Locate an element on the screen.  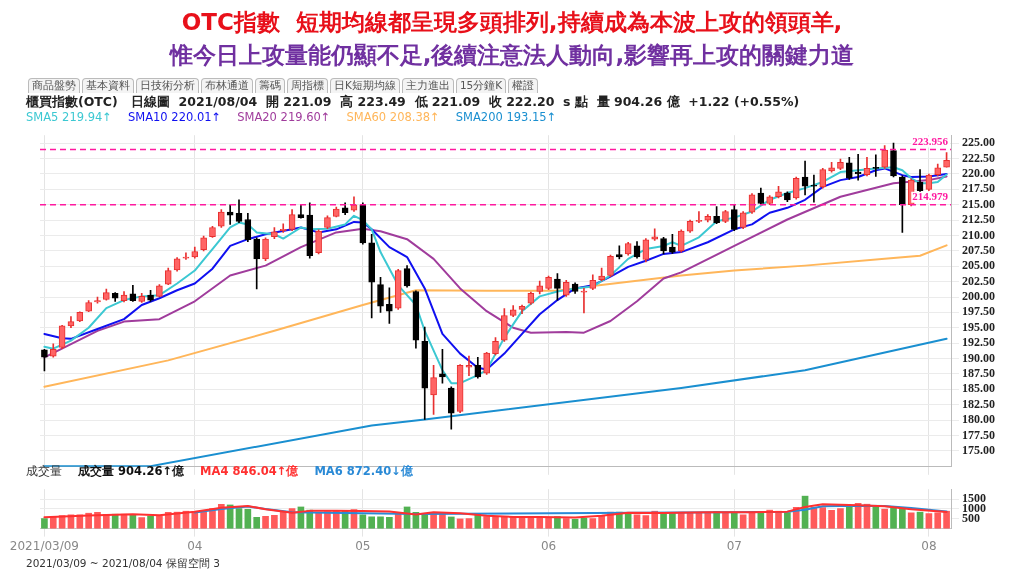
text: 2021/03/09 ~ 2021/08/04 保留空間 3 is located at coordinates (123, 564).